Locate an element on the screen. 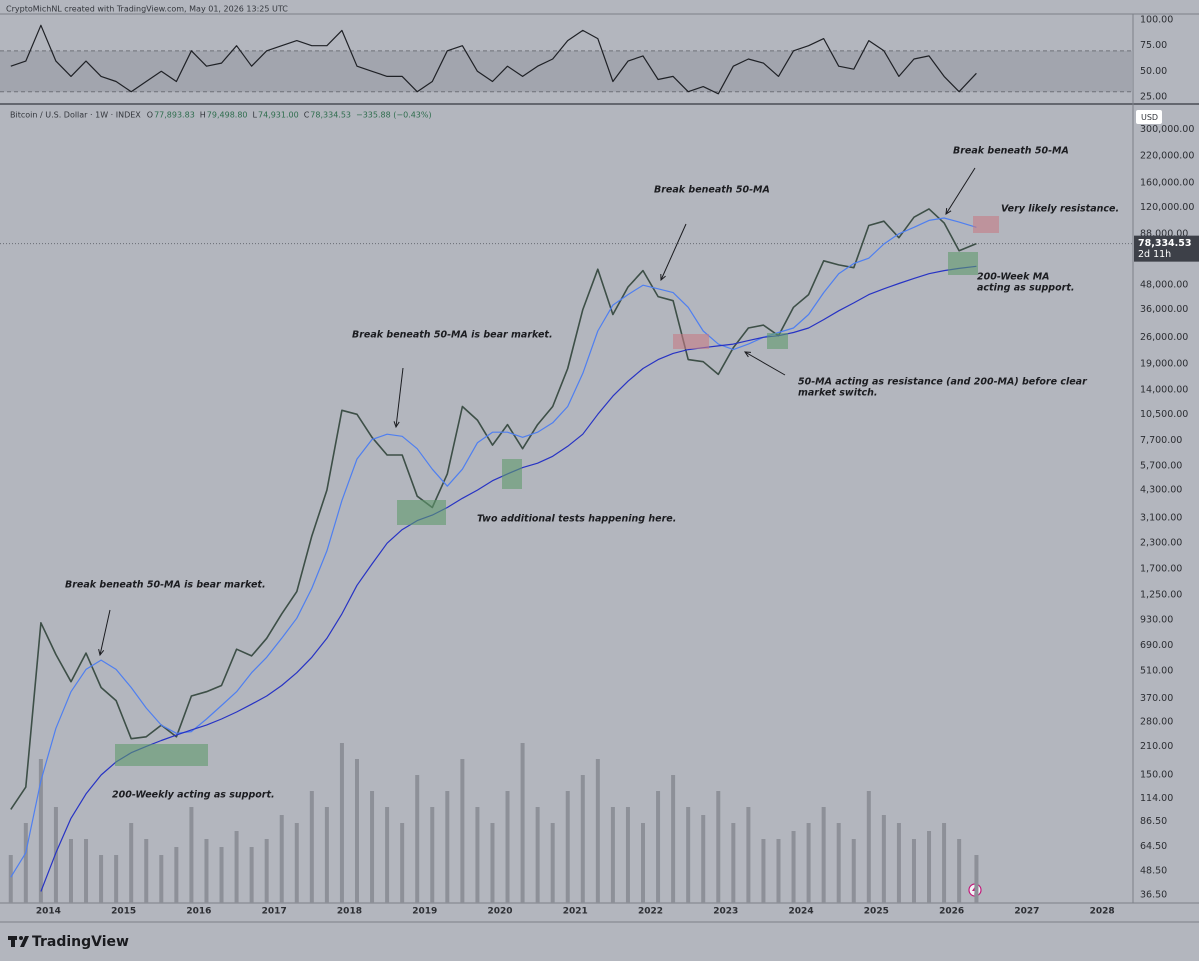 The image size is (1199, 961). y-tick-label: 50.00 is located at coordinates (1153, 71).